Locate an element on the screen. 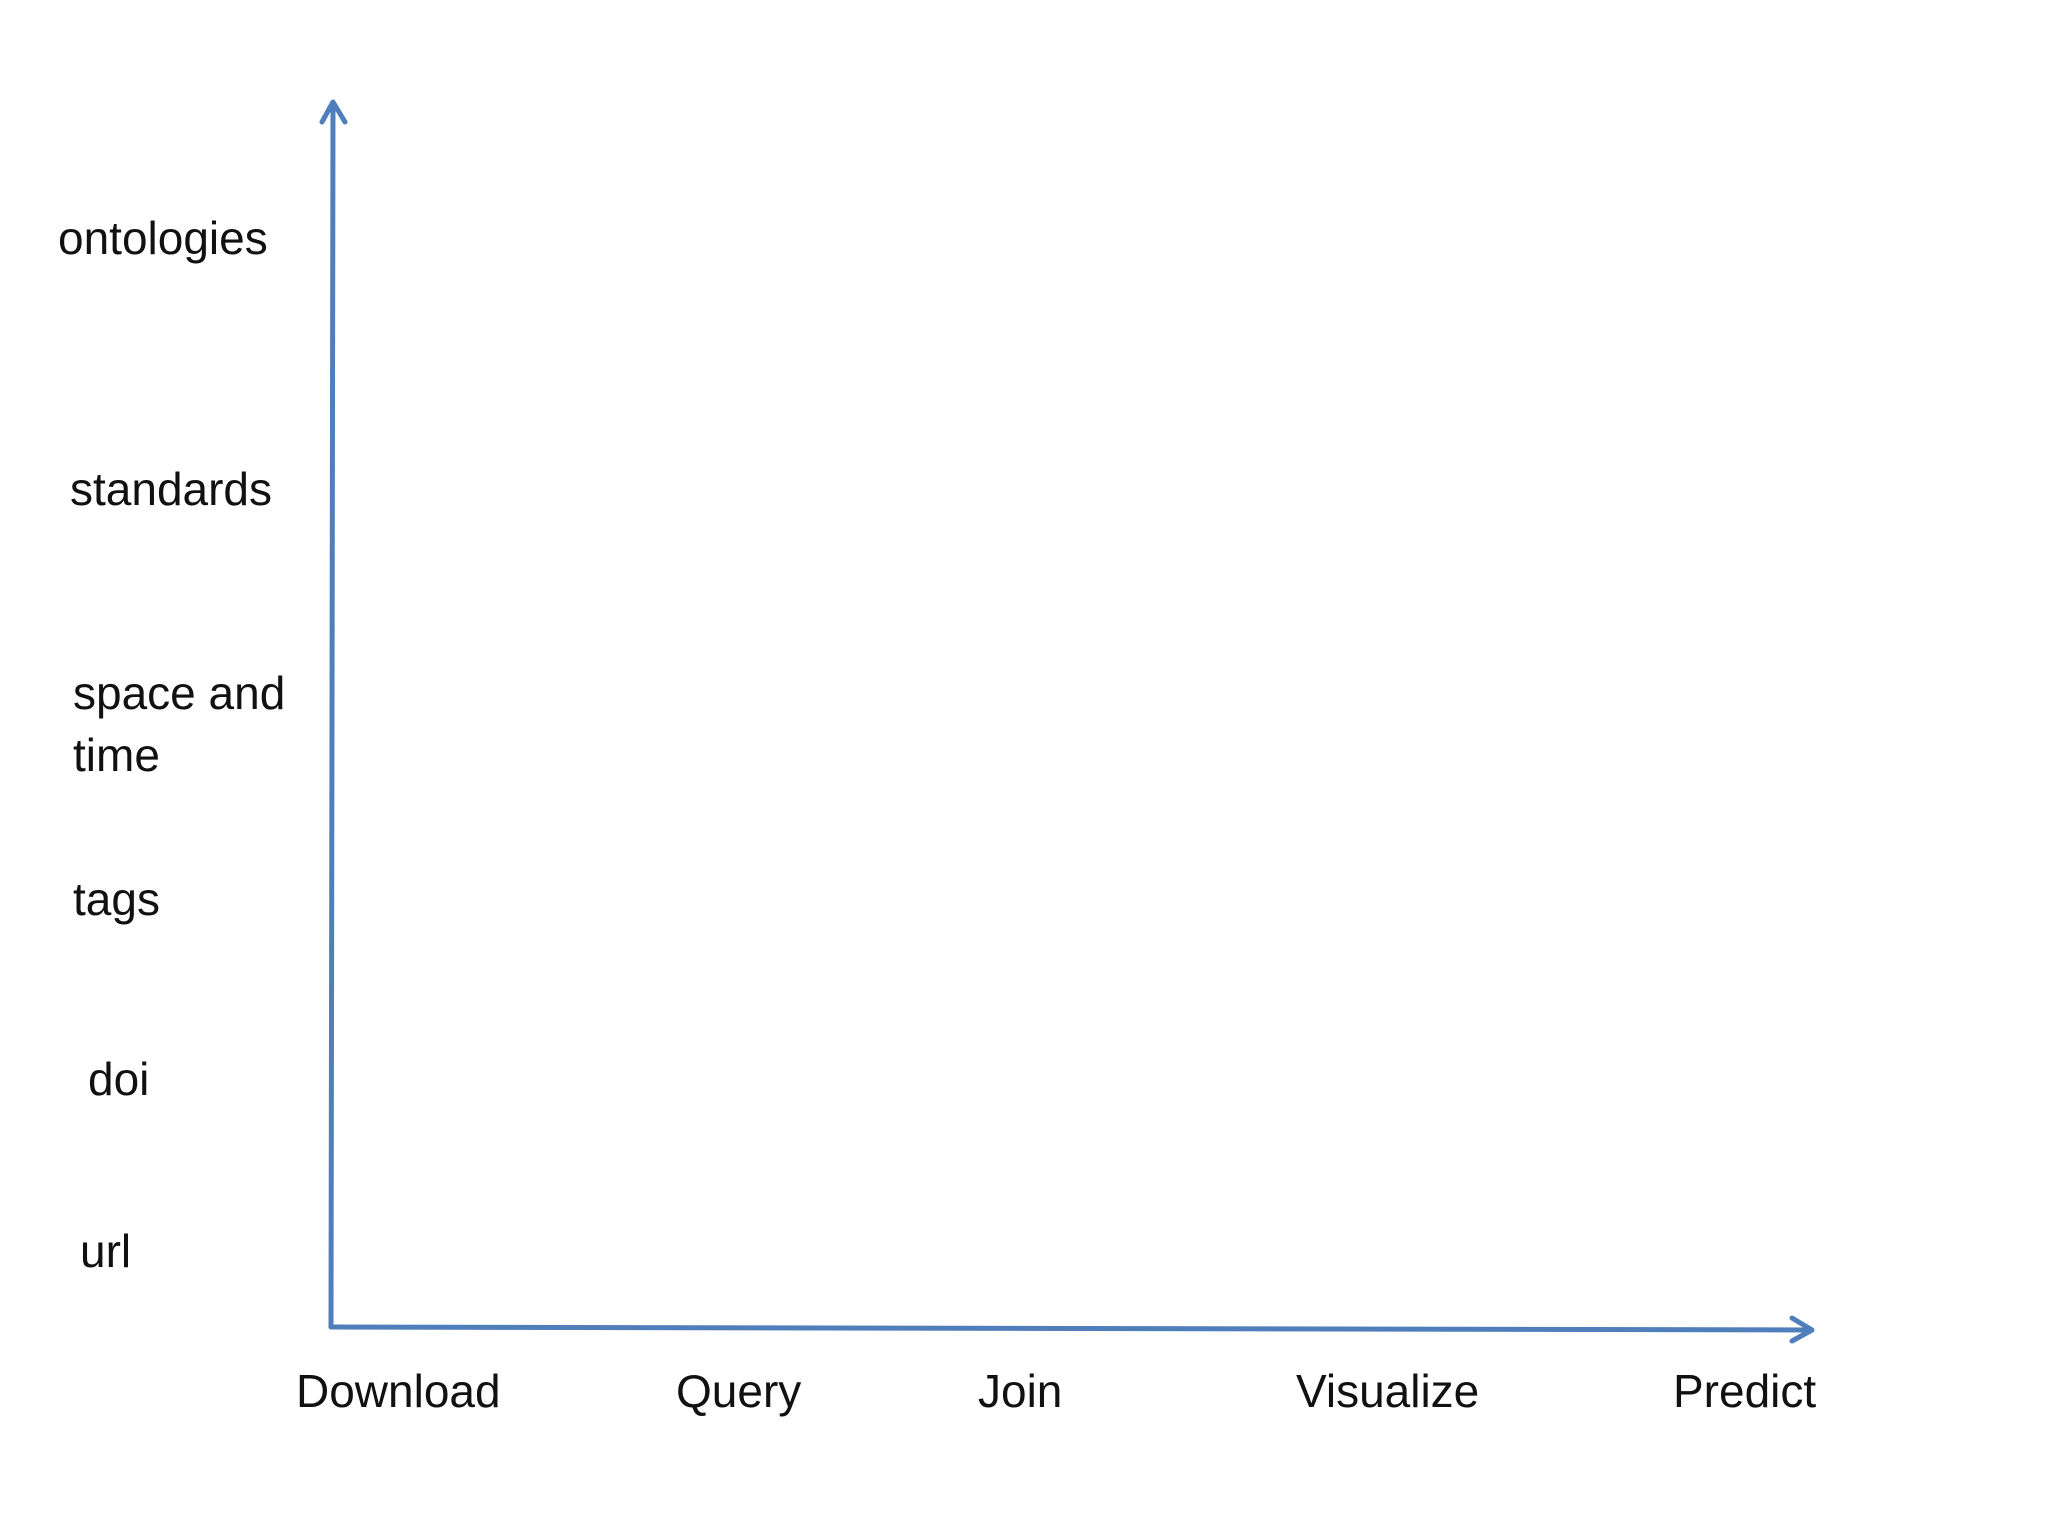 Image resolution: width=2048 pixels, height=1536 pixels. x-label-download: Download is located at coordinates (398, 1391).